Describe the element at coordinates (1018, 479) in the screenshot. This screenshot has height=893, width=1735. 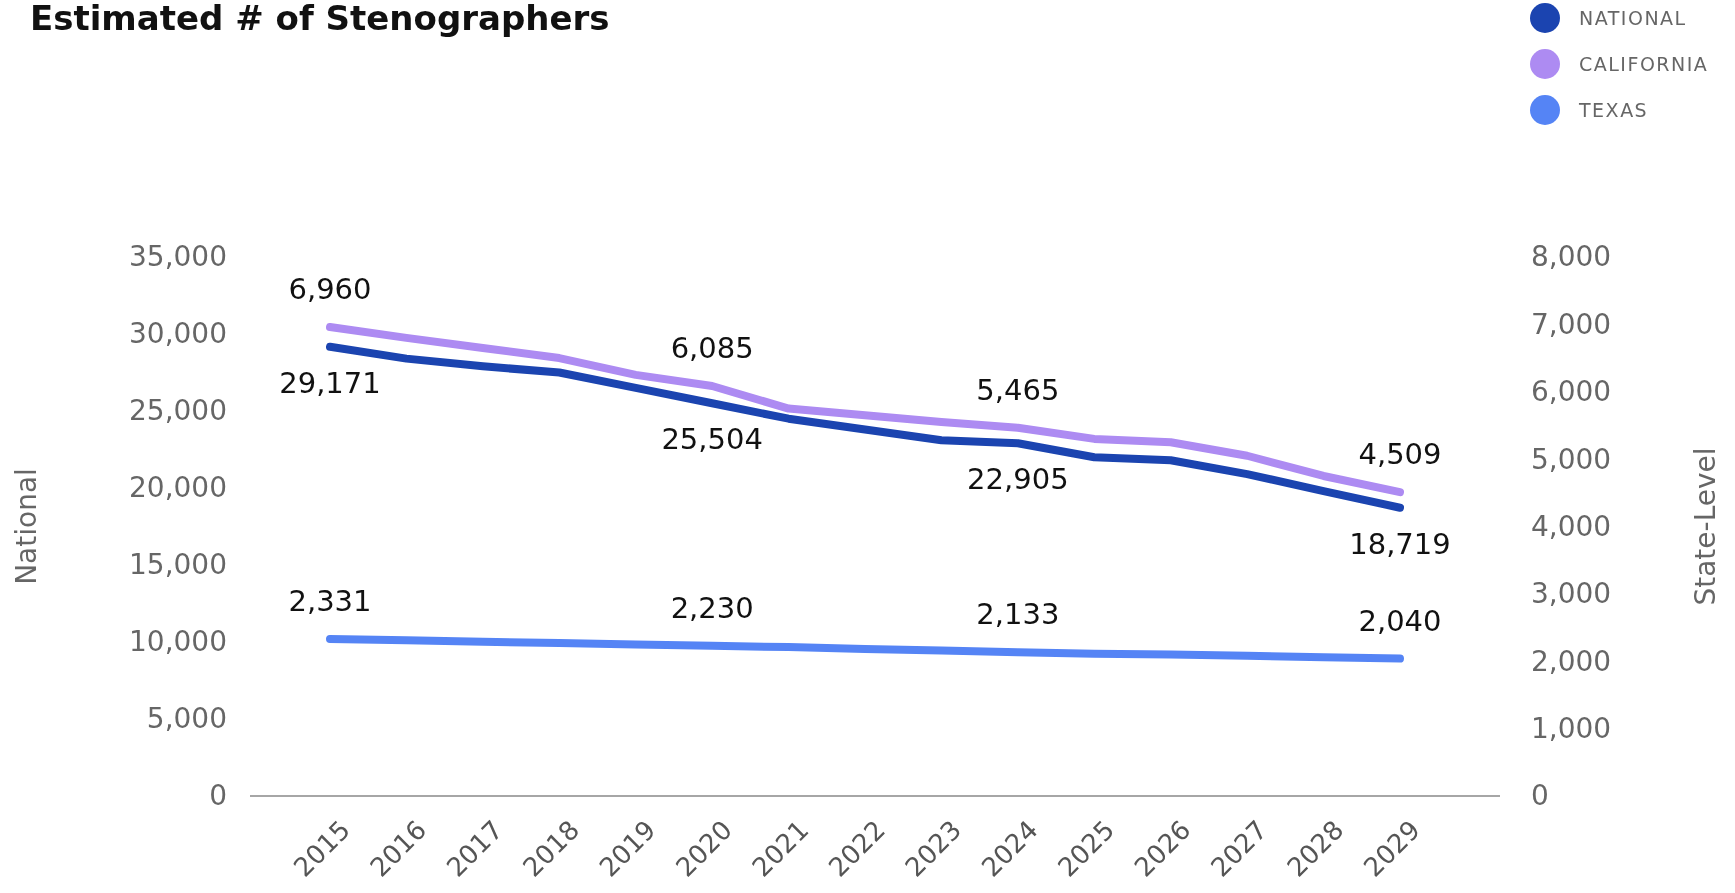
I see `data-label: 22,905` at that location.